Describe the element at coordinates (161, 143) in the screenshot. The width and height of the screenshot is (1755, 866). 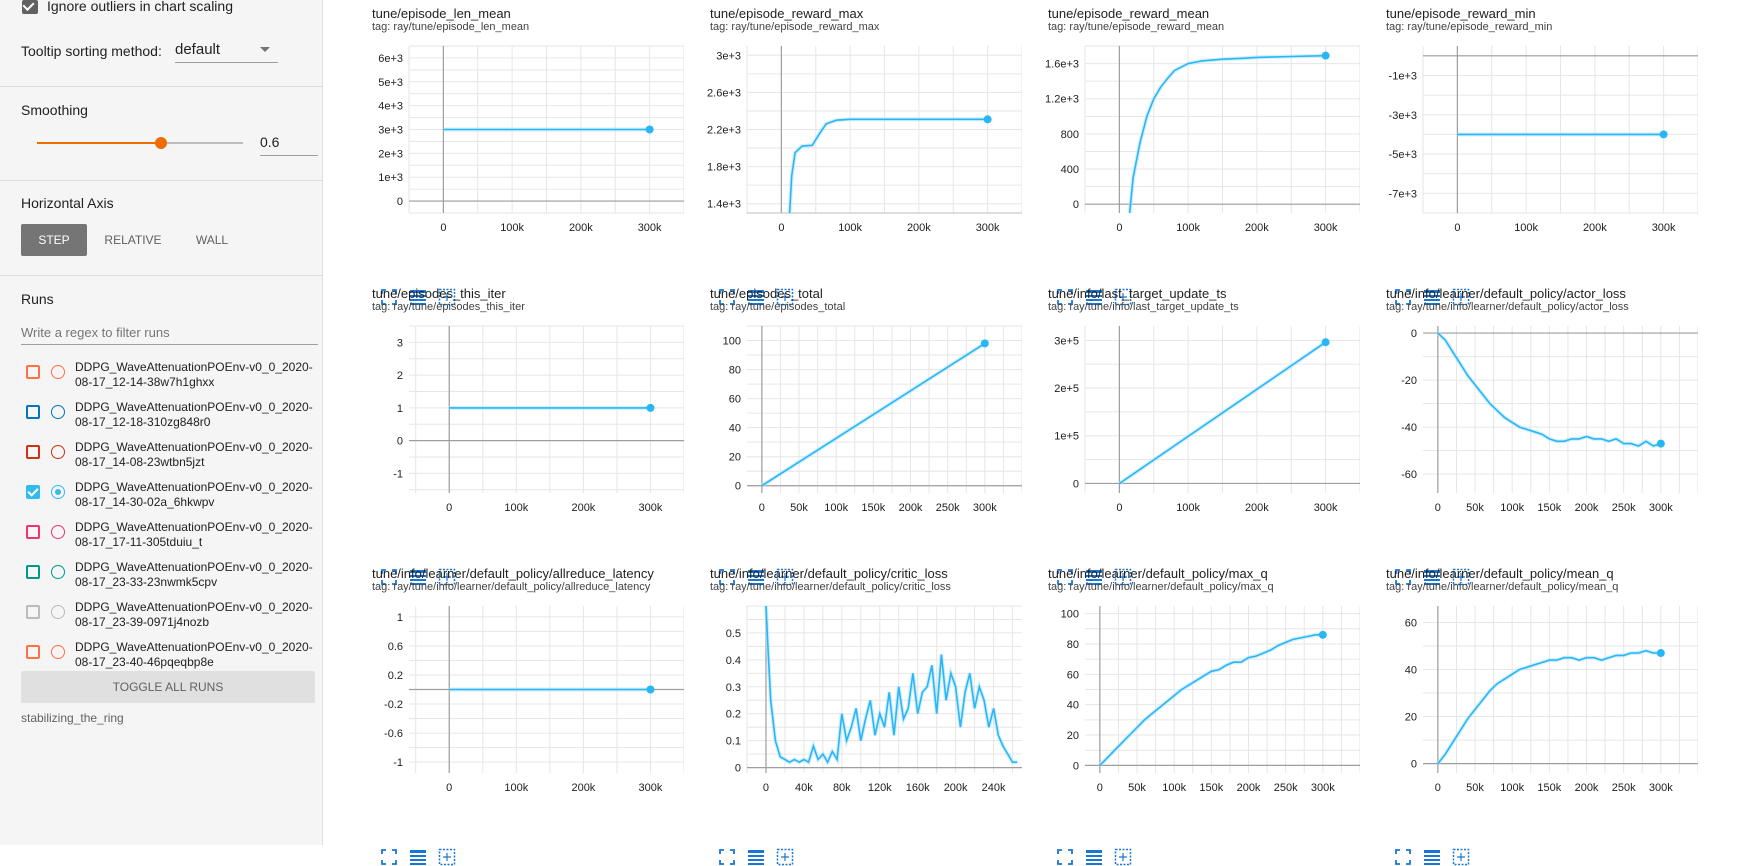
I see `slider-handle` at that location.